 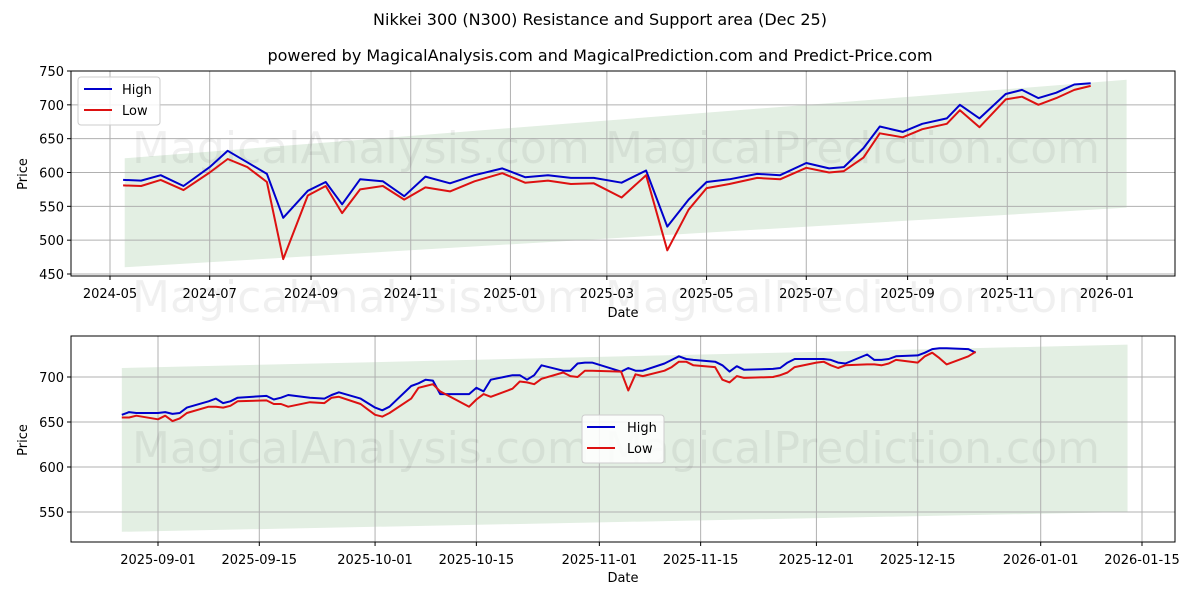 I want to click on high-price-line, so click(x=549, y=381).